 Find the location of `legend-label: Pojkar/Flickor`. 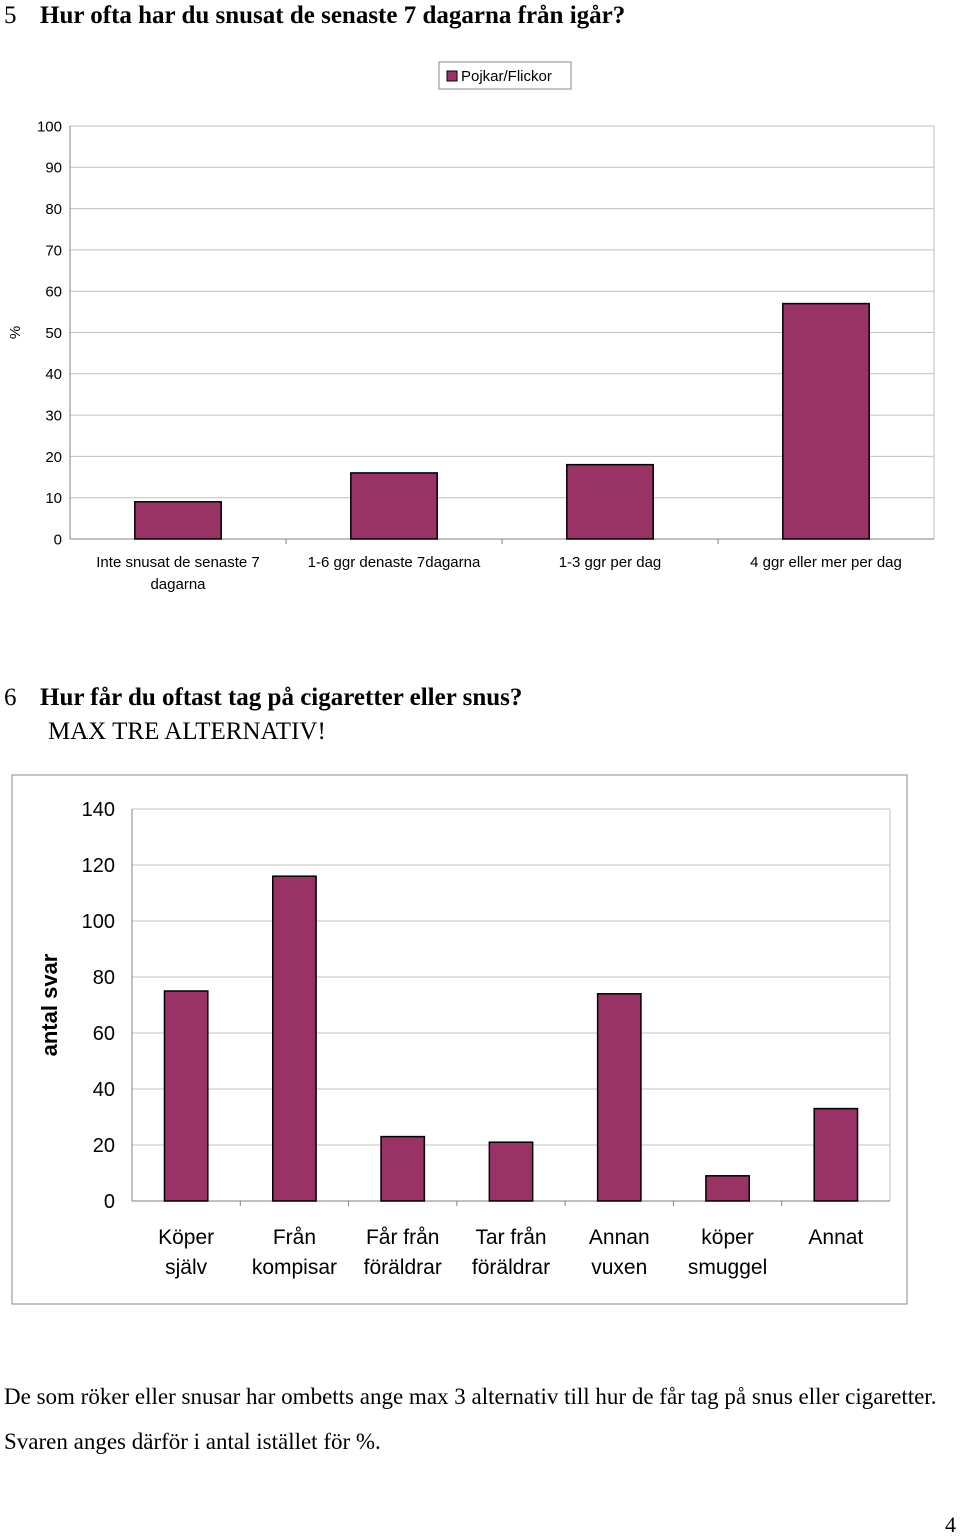

legend-label: Pojkar/Flickor is located at coordinates (506, 76).